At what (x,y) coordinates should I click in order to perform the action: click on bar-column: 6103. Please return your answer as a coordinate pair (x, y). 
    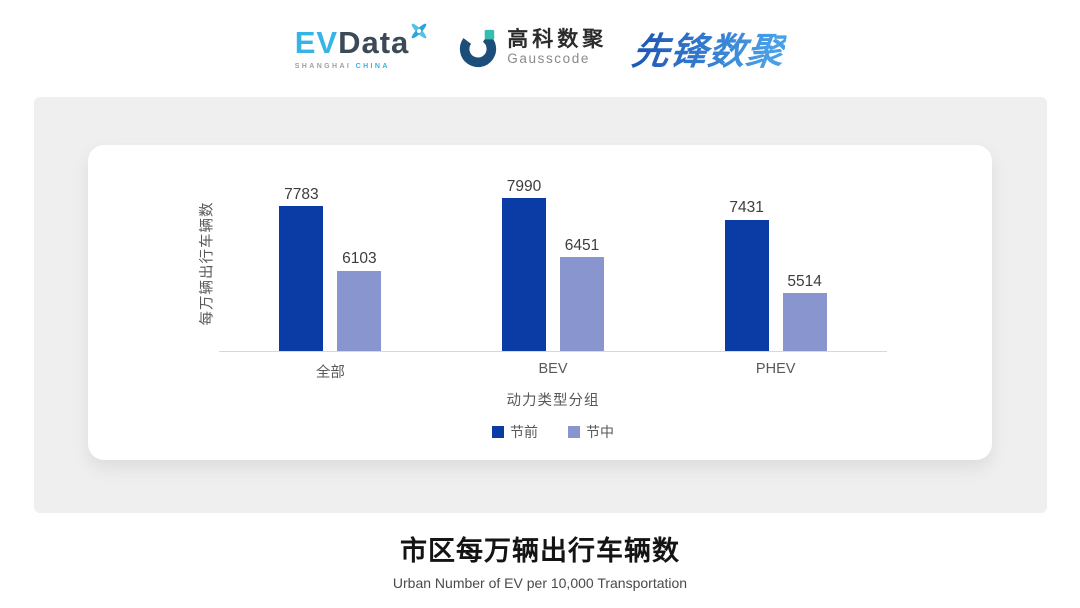
    Looking at the image, I should click on (359, 300).